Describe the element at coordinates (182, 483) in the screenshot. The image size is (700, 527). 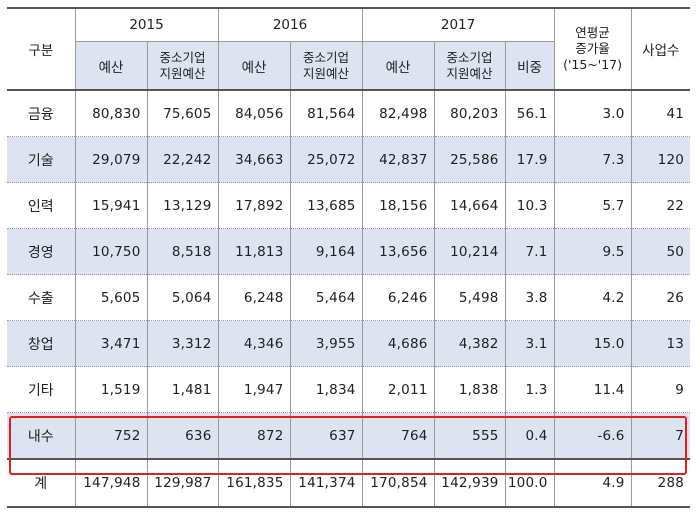
I see `total-sme-2015: 129,987` at that location.